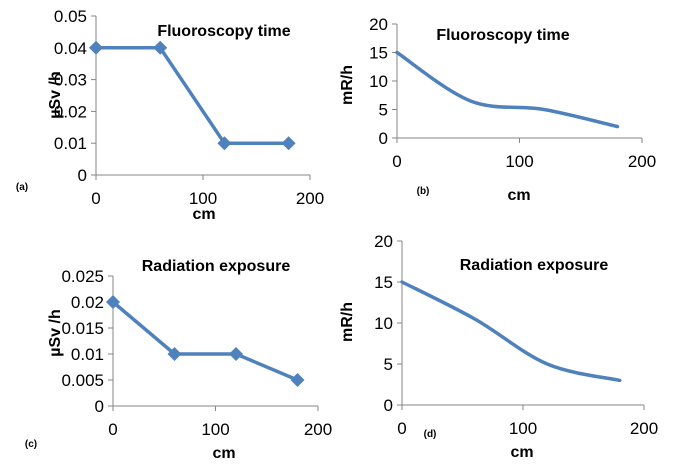  I want to click on chart-a-y-tick-label: 0.04, so click(70, 48).